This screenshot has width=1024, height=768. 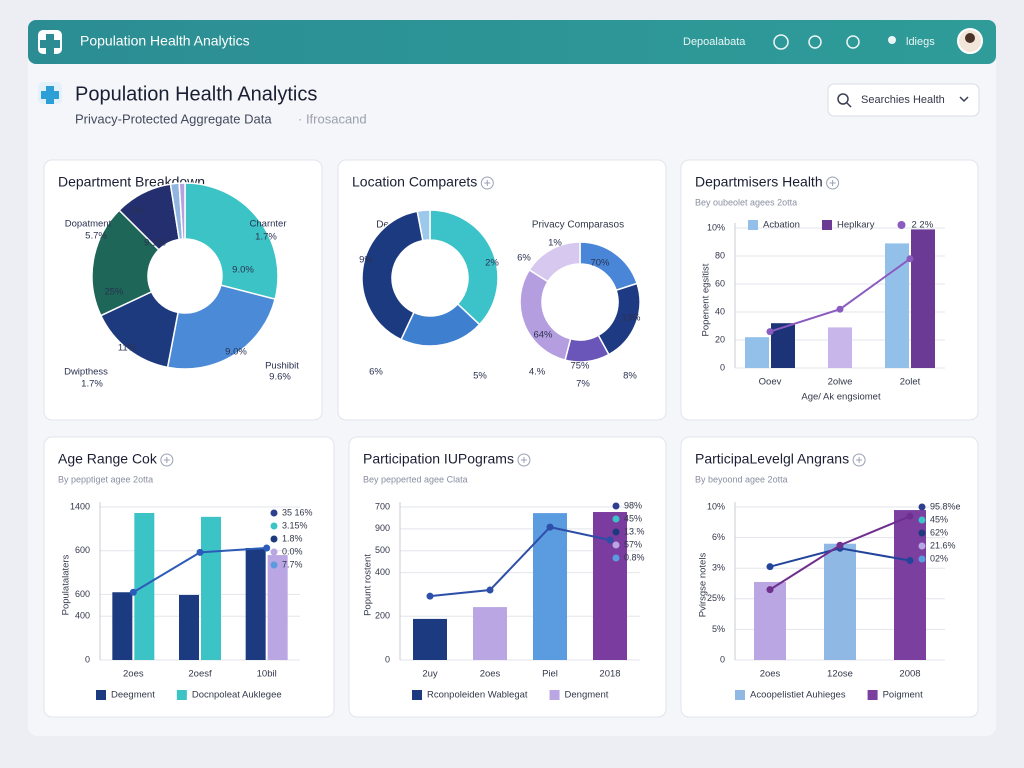 What do you see at coordinates (841, 397) in the screenshot?
I see `x-axis-label: Age/ Ak engsiomet` at bounding box center [841, 397].